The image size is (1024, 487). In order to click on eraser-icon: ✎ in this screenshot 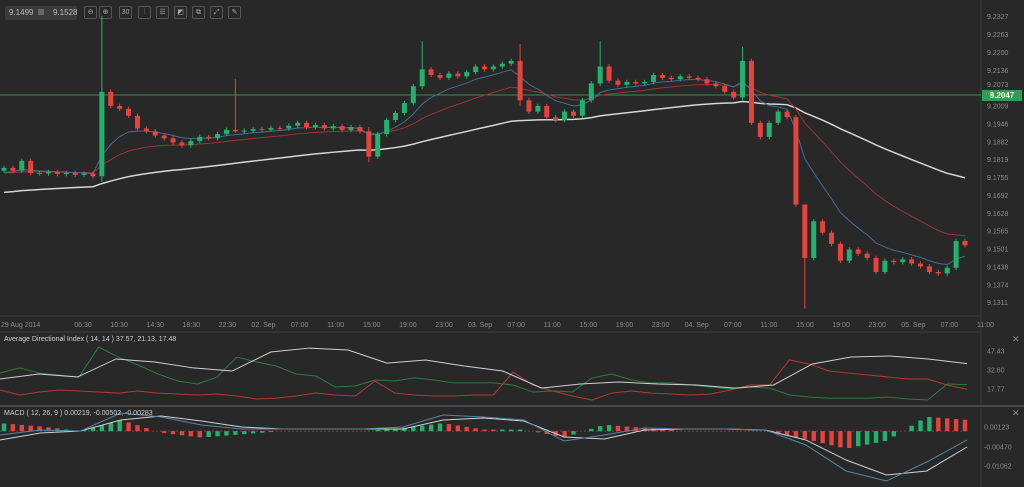, I will do `click(234, 12)`.